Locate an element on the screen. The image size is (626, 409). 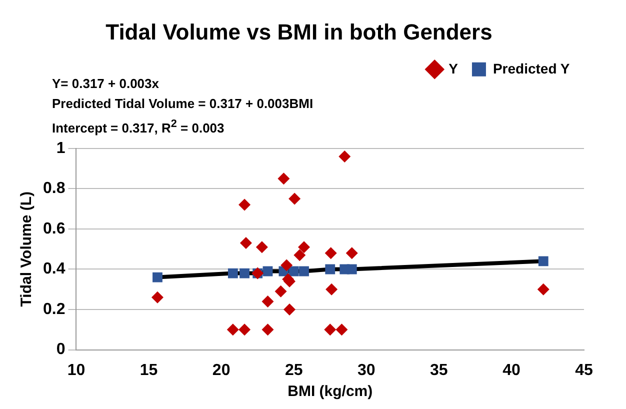
x-axis-title: BMI (kg/cm) is located at coordinates (330, 391).